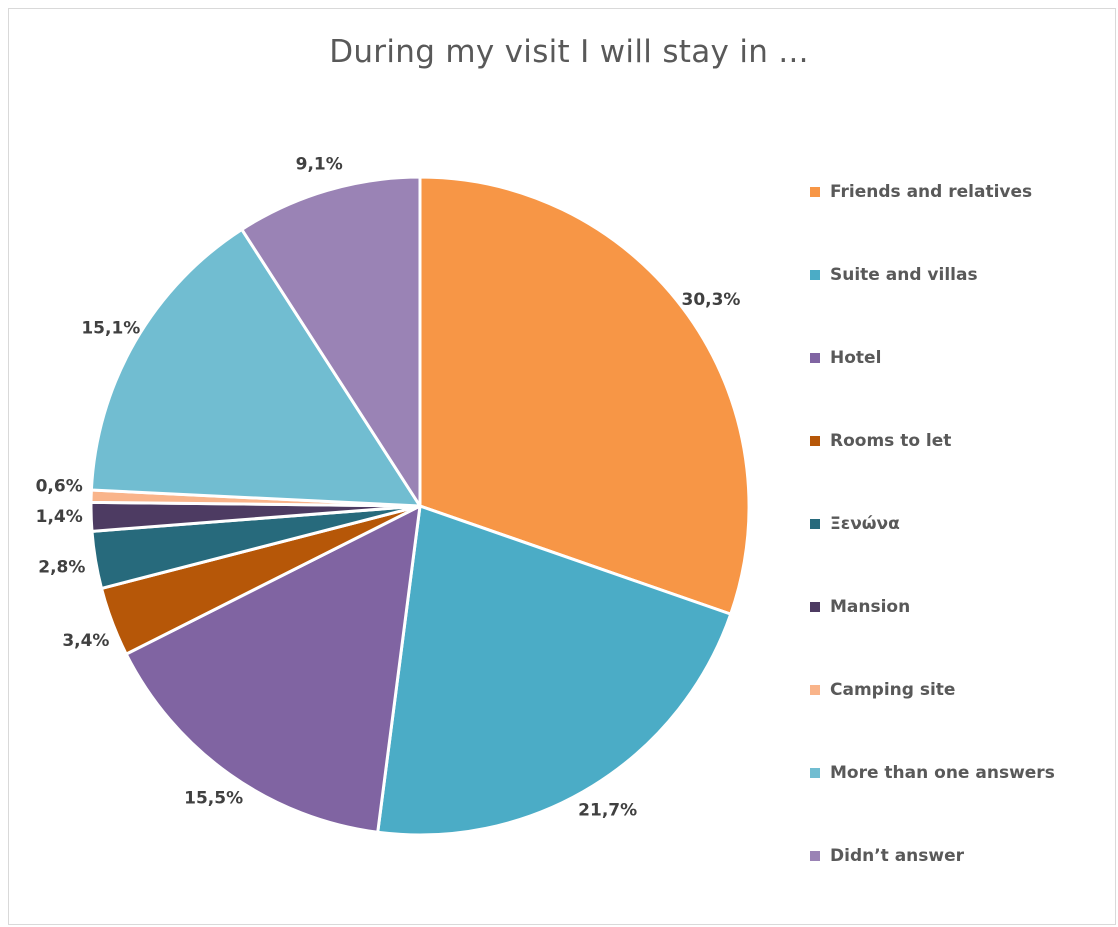  What do you see at coordinates (897, 855) in the screenshot?
I see `legend-label: Didn’t answer` at bounding box center [897, 855].